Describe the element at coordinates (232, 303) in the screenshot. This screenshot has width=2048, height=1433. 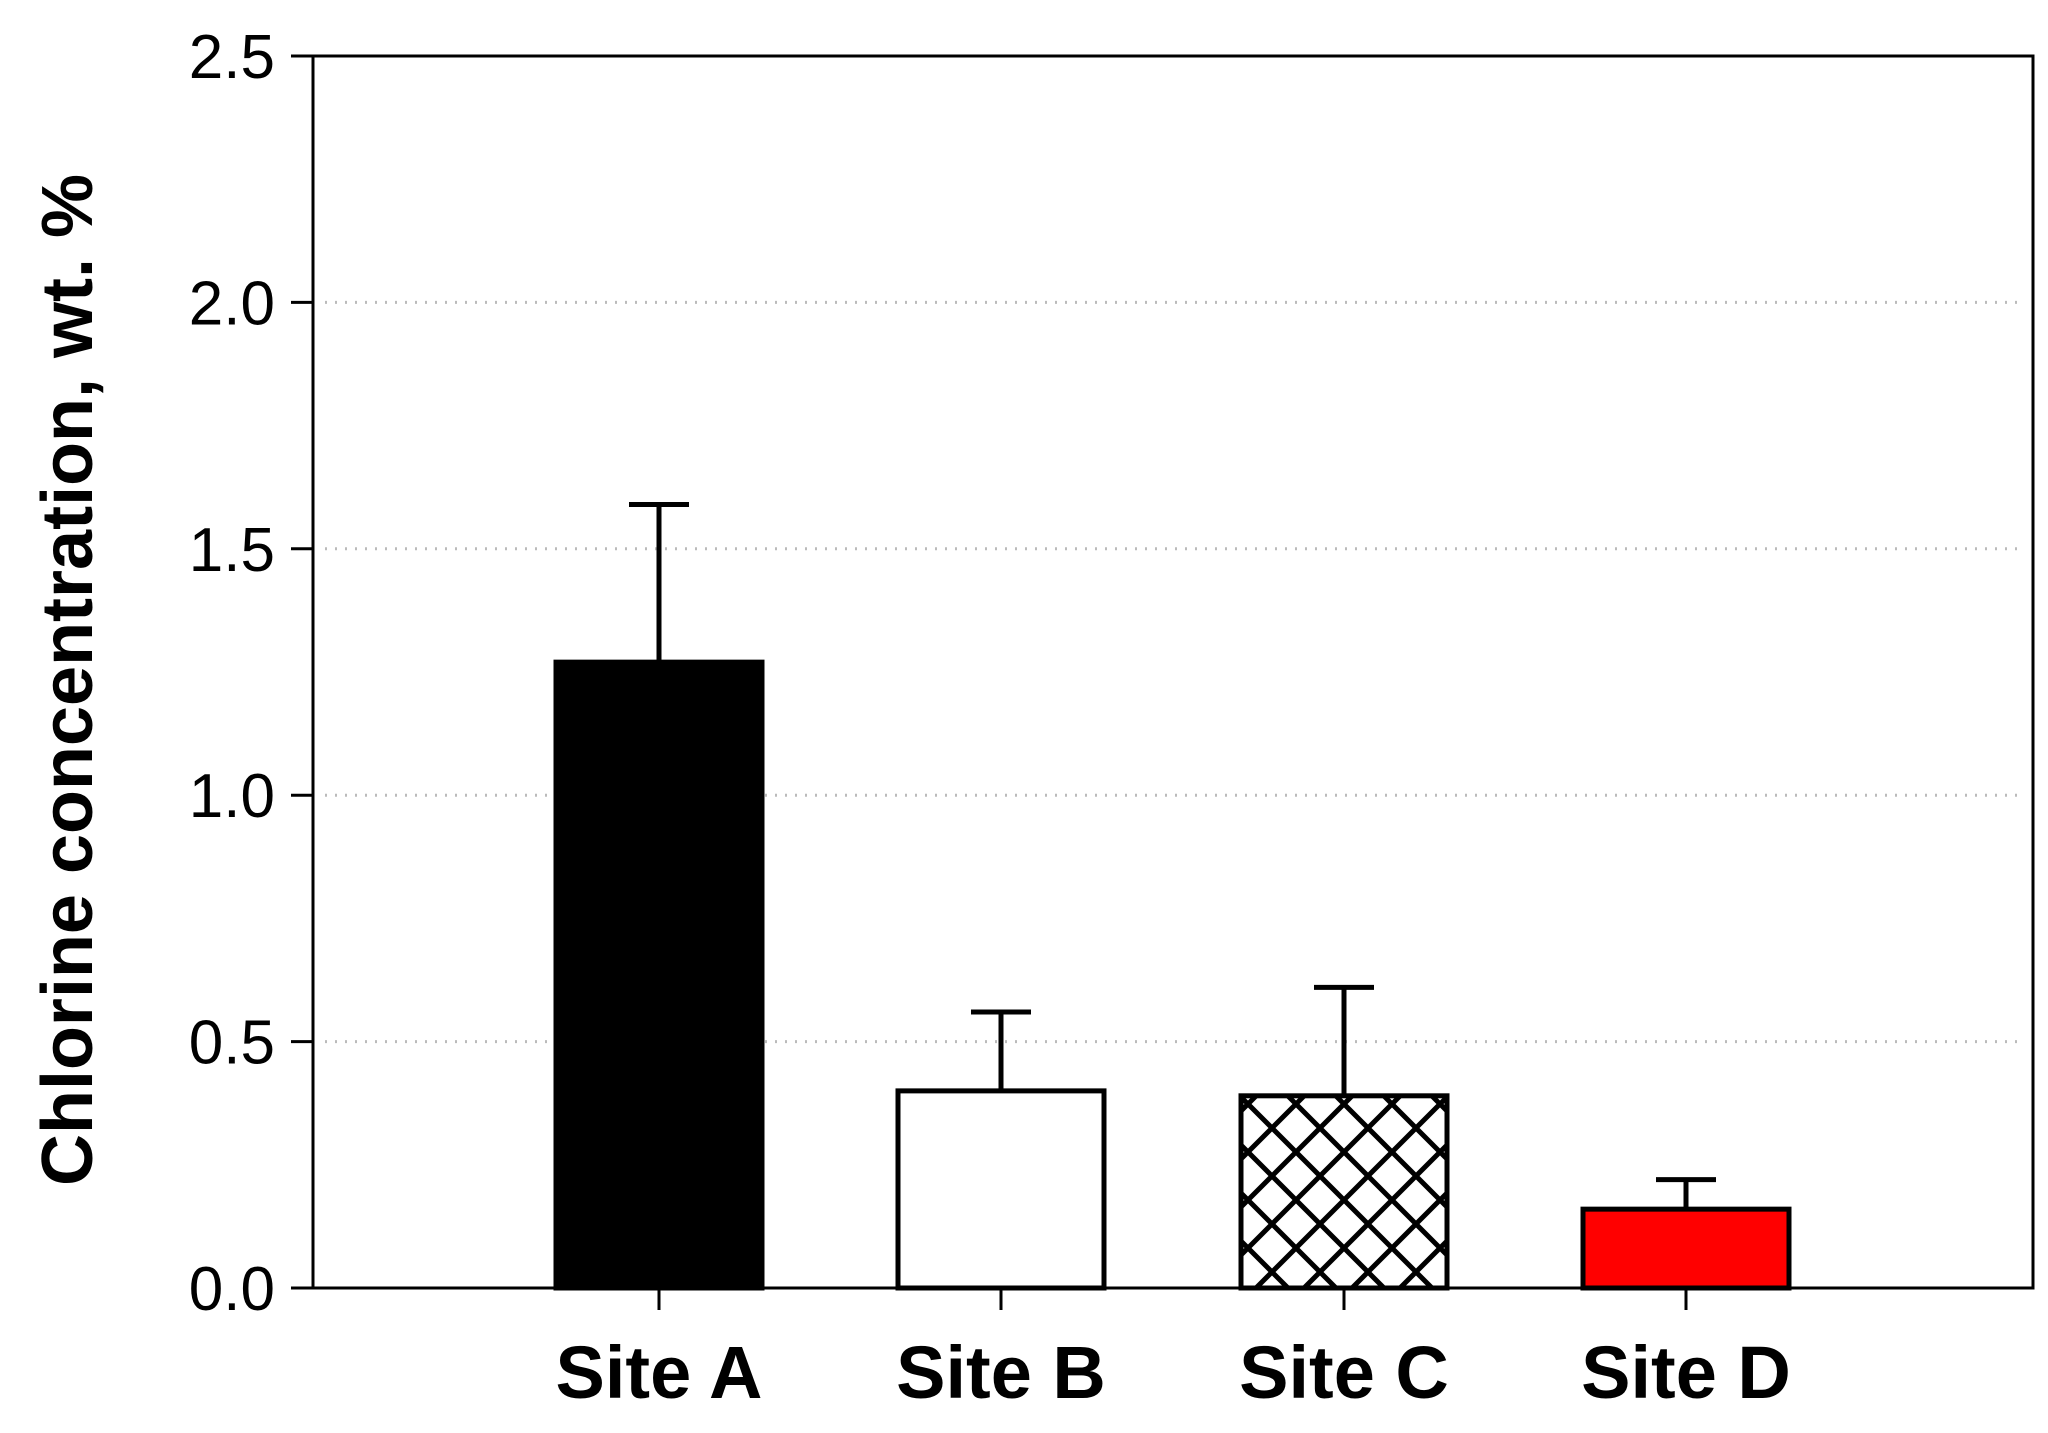
I see `y-tick-label-4: 2.0` at that location.